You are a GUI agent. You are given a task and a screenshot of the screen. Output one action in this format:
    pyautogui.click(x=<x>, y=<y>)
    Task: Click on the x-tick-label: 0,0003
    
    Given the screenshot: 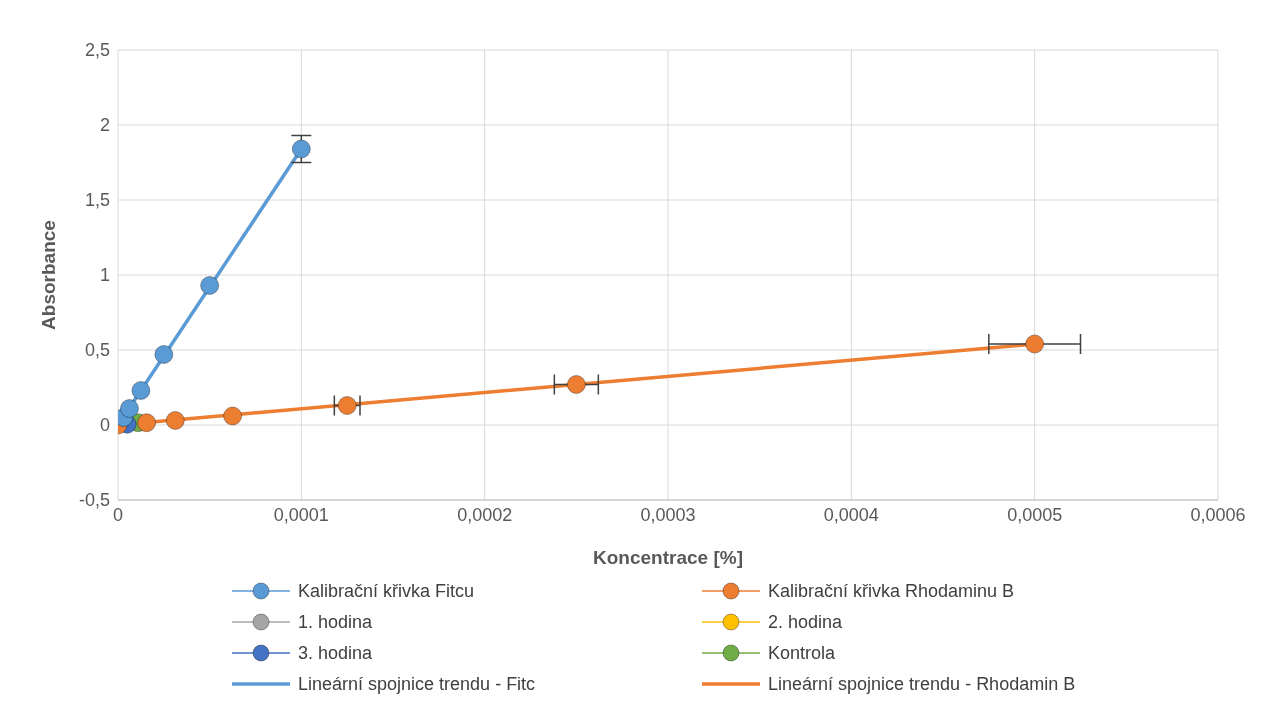 What is the action you would take?
    pyautogui.click(x=668, y=514)
    